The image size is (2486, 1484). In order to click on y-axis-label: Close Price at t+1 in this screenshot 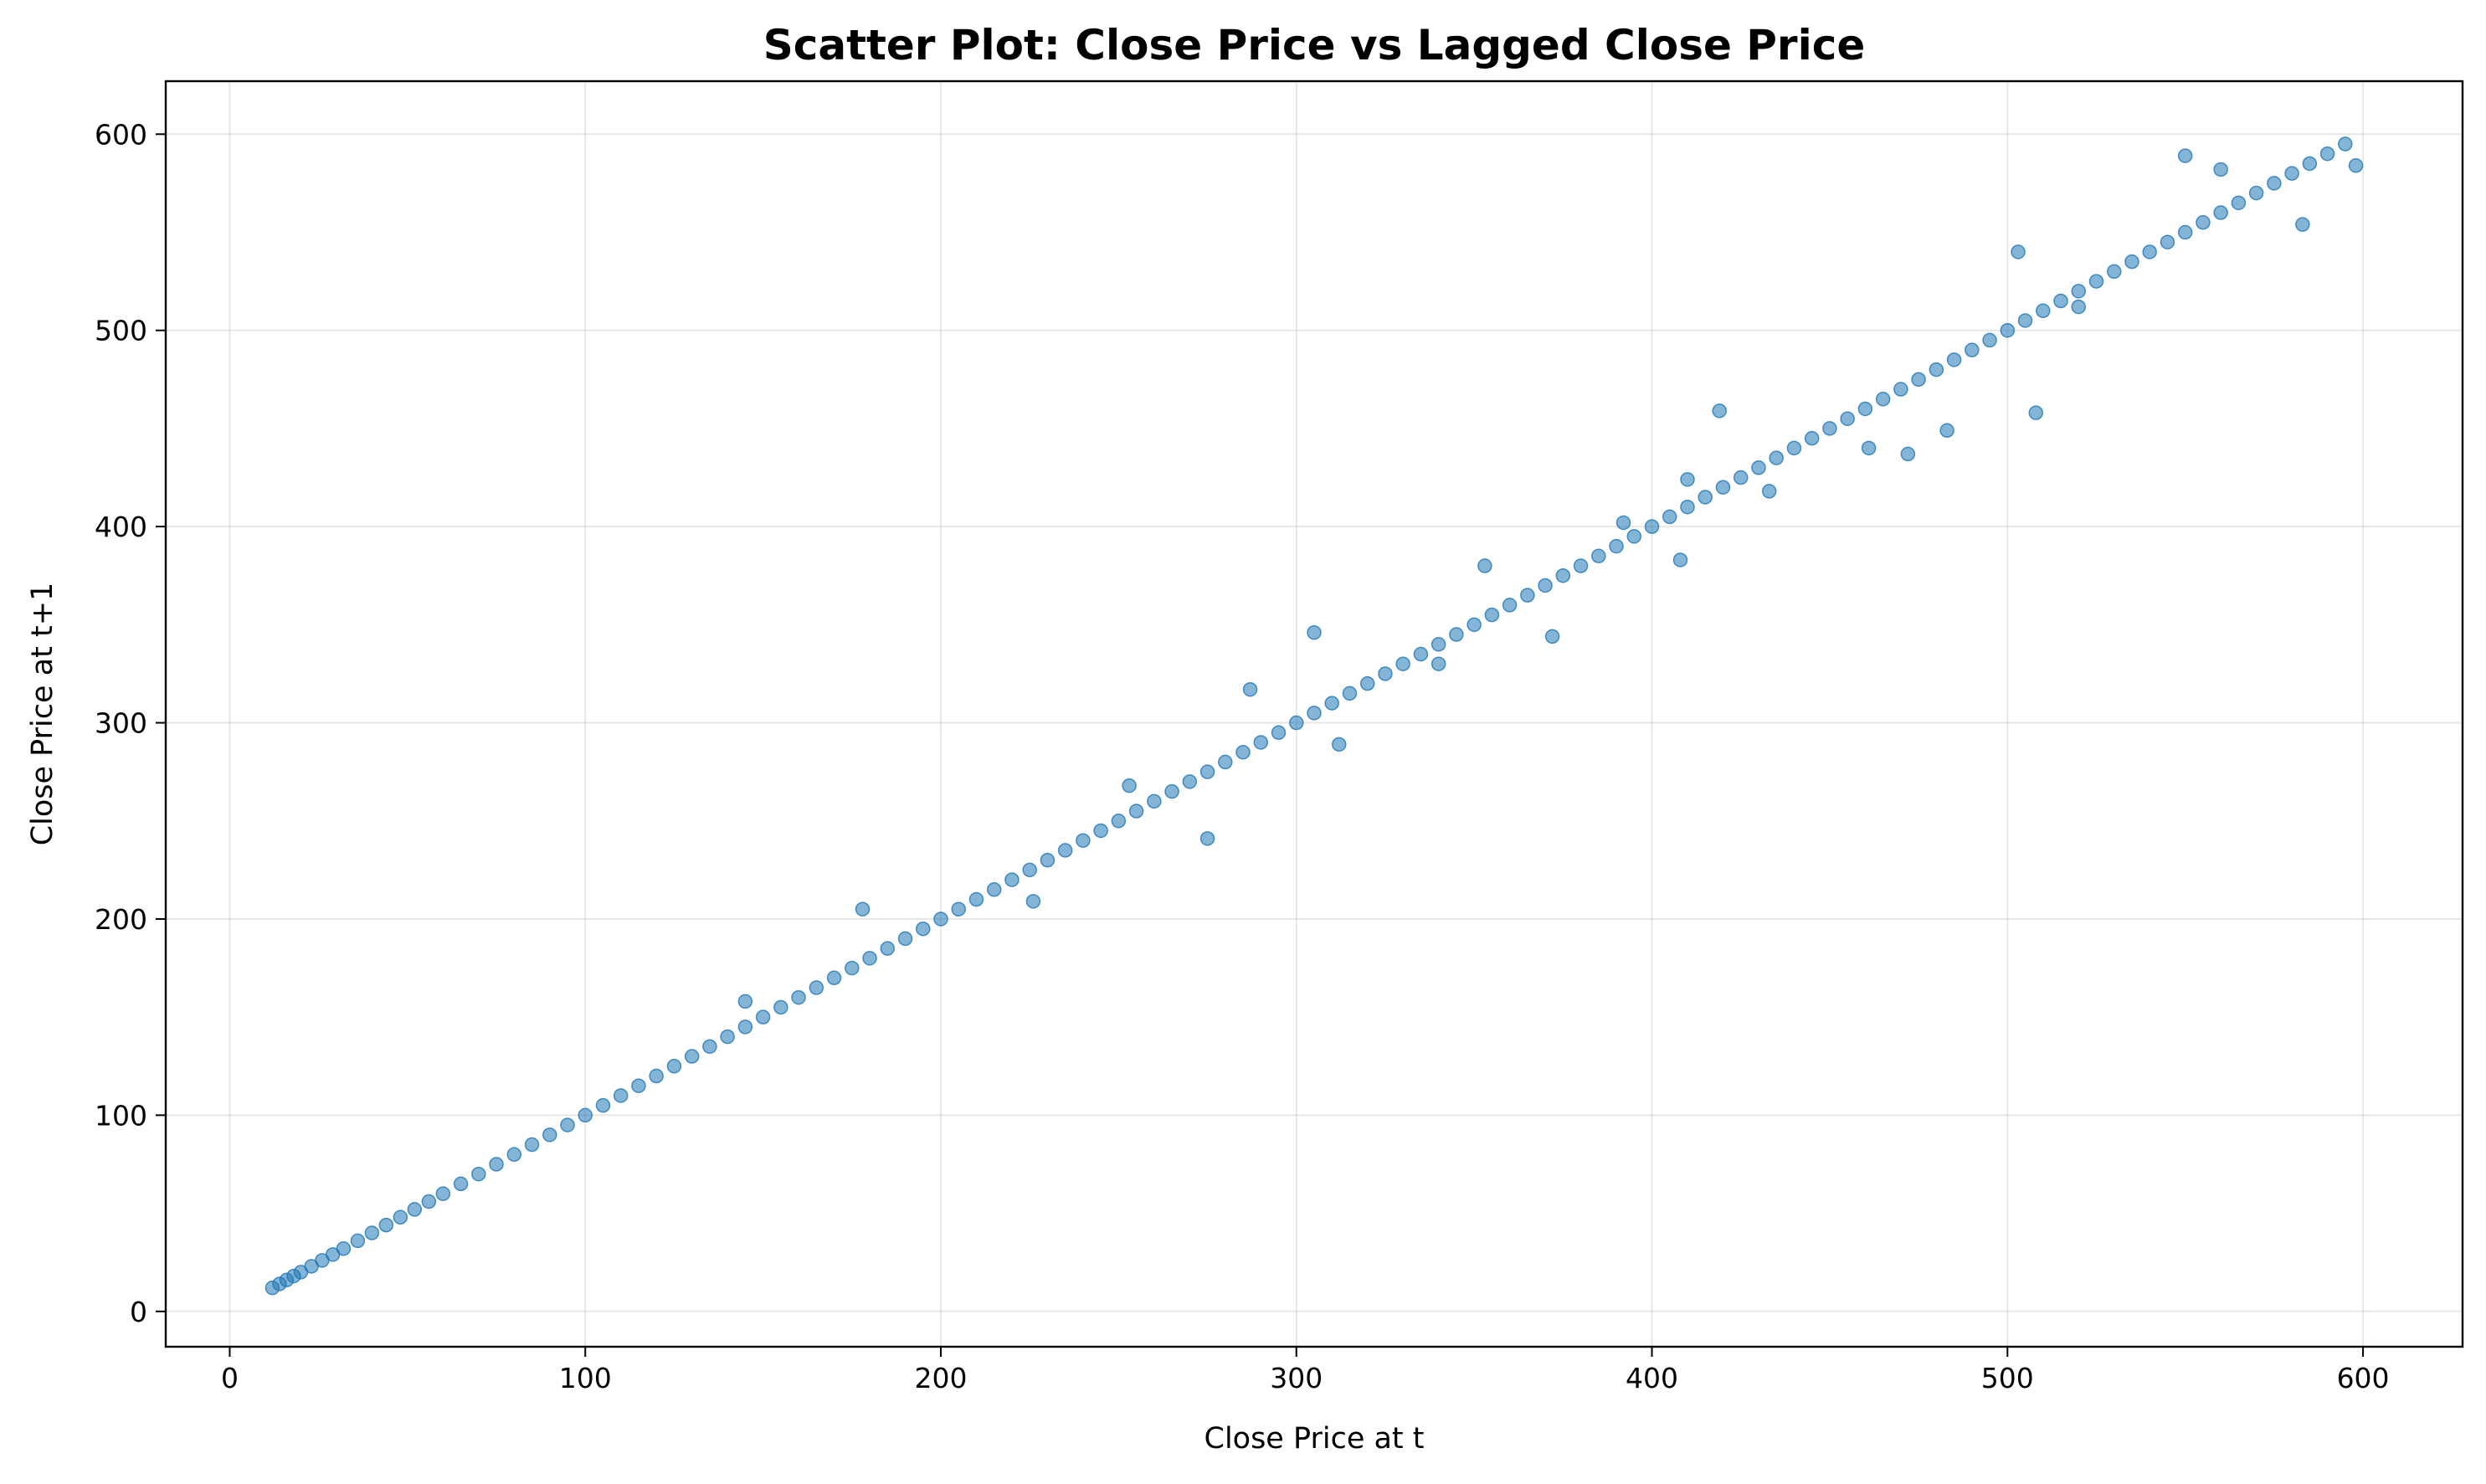, I will do `click(43, 715)`.